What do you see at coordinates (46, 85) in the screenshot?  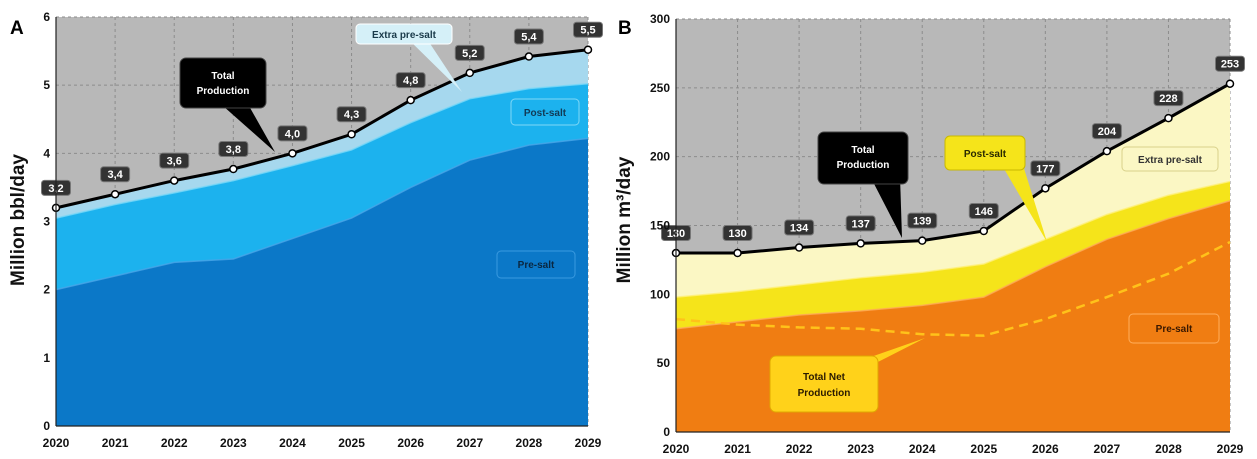 I see `y-tick-label: 5` at bounding box center [46, 85].